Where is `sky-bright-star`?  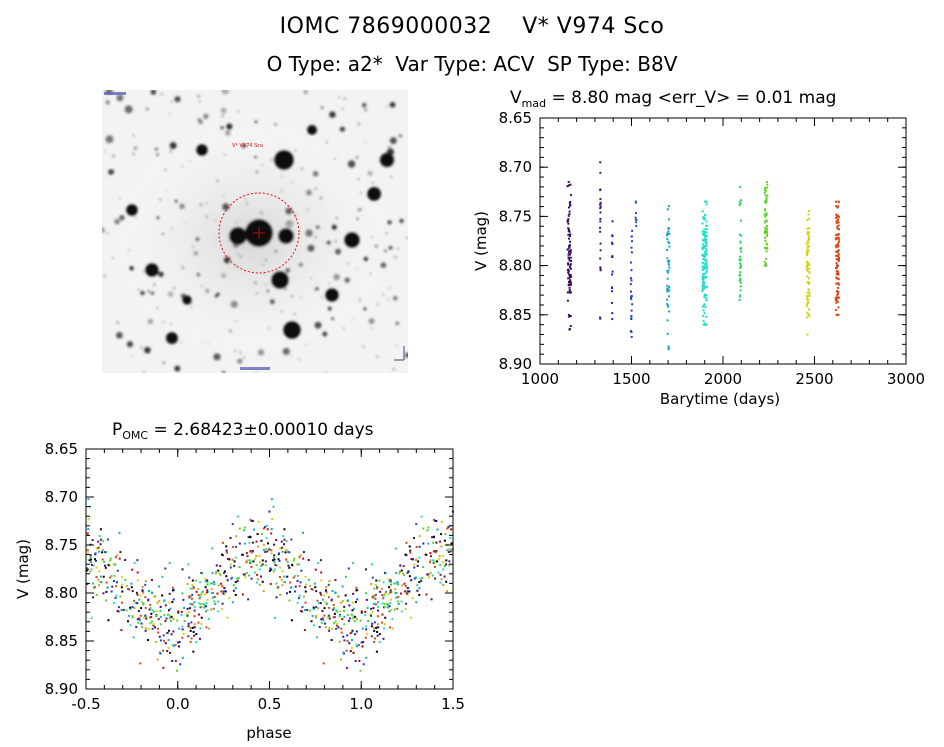 sky-bright-star is located at coordinates (172, 338).